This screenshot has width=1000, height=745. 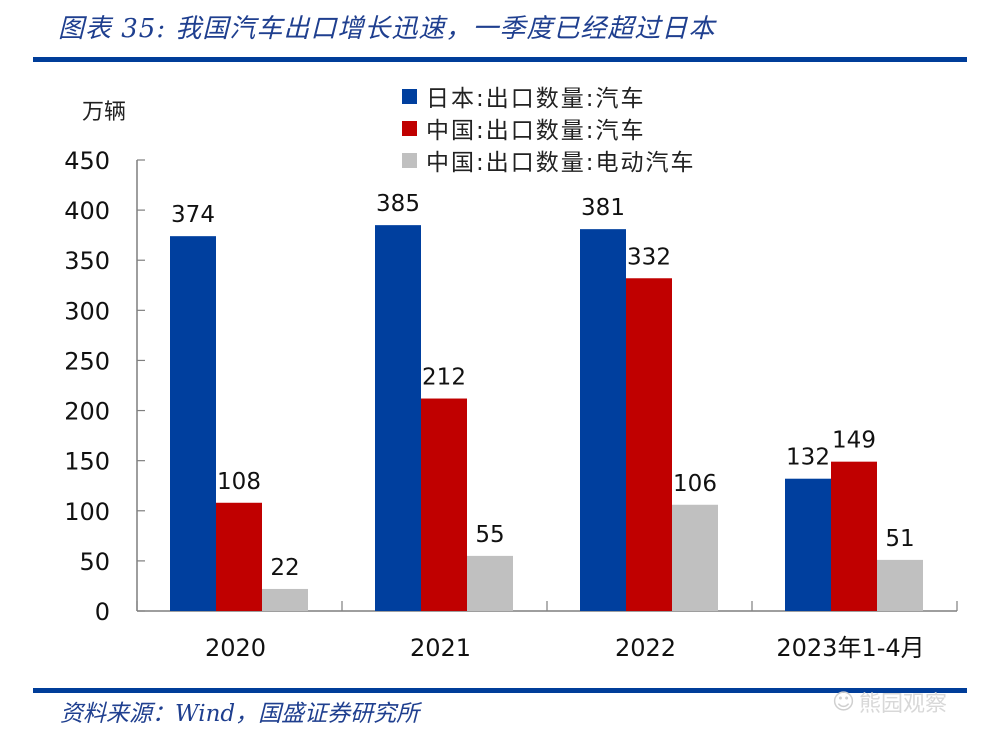 I want to click on y-tick-label: 200, so click(x=87, y=412).